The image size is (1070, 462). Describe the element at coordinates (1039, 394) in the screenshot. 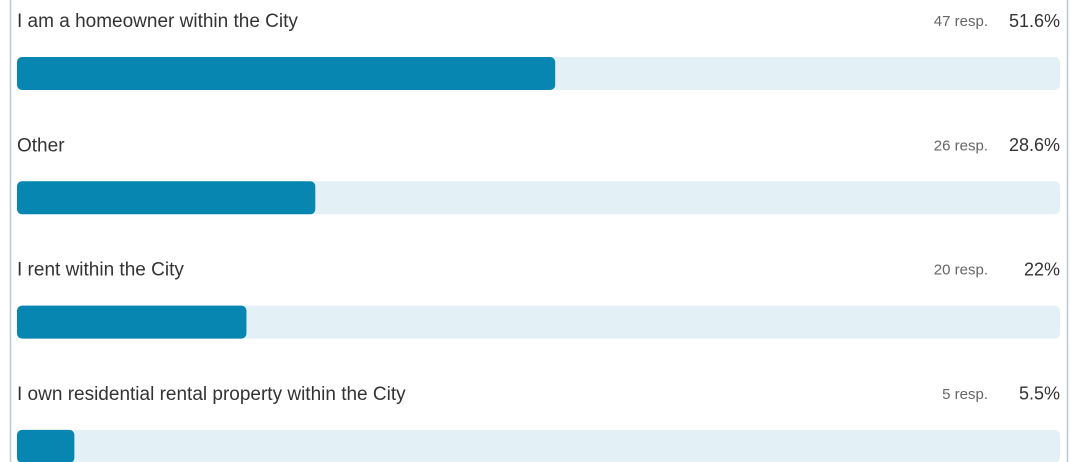

I see `percent-label: 5.5%` at that location.